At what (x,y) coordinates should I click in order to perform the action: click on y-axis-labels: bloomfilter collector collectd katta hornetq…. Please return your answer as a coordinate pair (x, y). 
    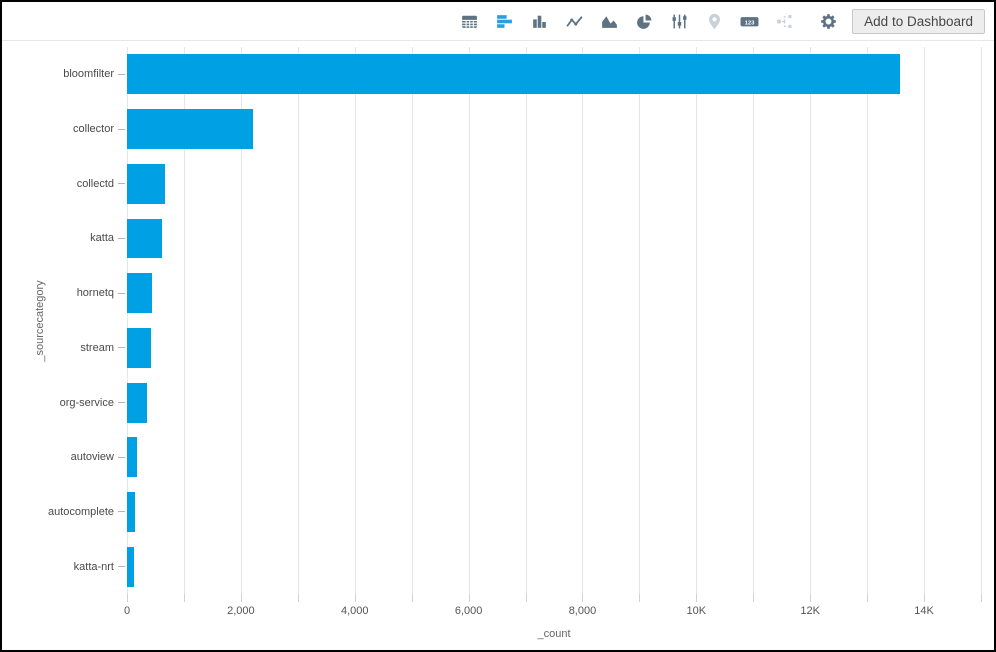
    Looking at the image, I should click on (64, 320).